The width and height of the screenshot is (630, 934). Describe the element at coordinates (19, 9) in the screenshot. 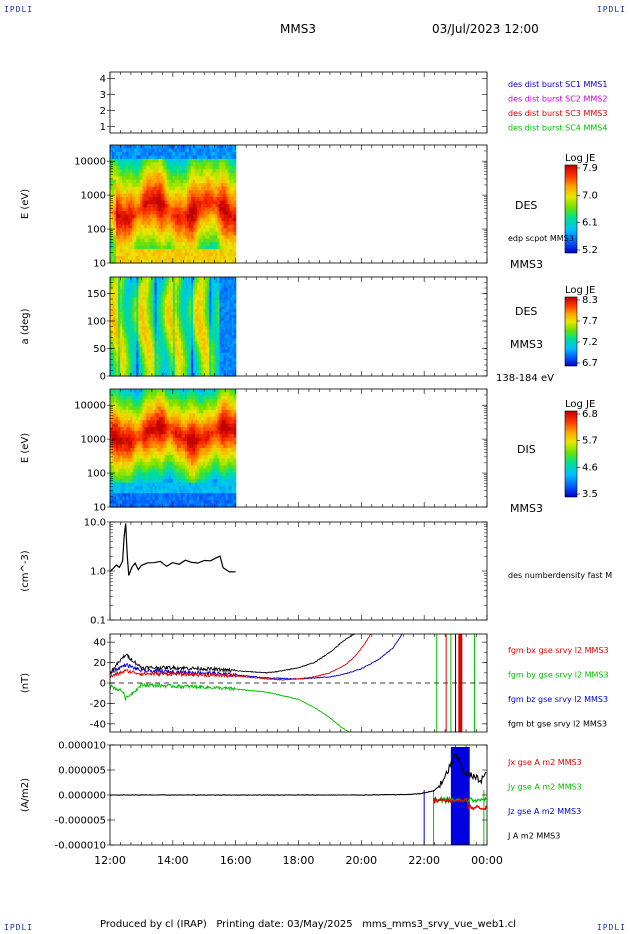

I see `corner-mark-top-left: IPDLI` at that location.